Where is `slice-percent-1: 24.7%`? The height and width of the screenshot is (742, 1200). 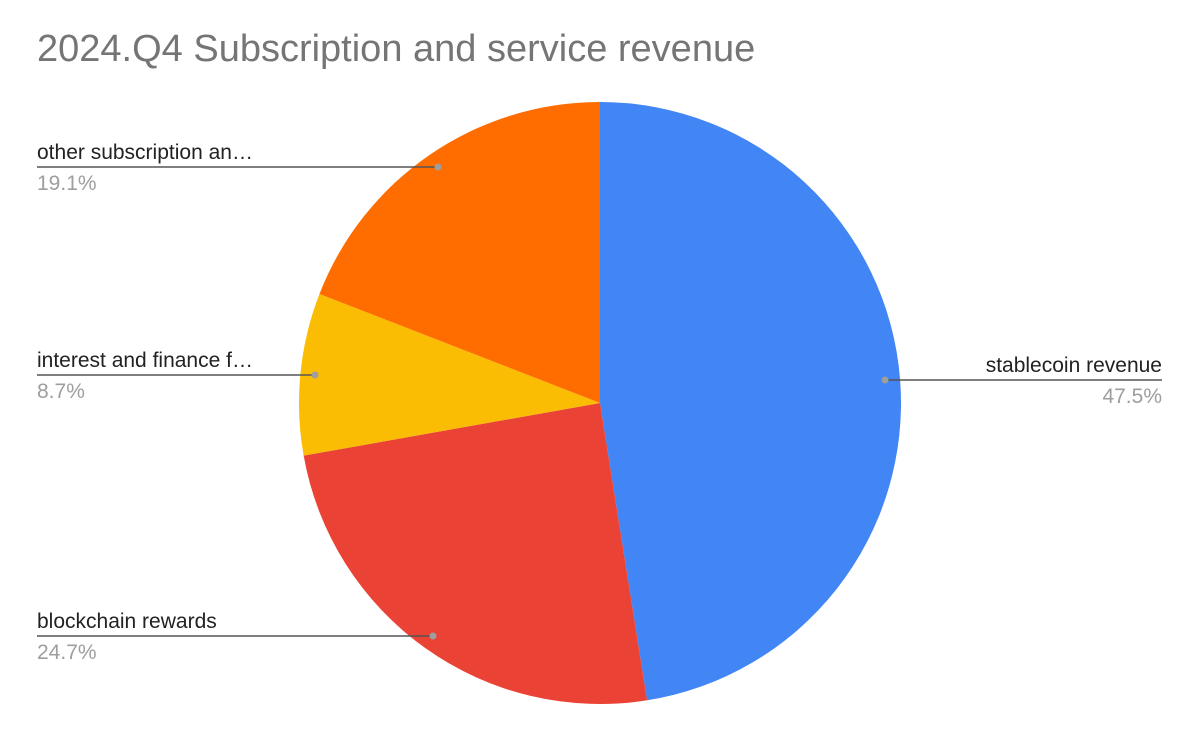
slice-percent-1: 24.7% is located at coordinates (67, 652).